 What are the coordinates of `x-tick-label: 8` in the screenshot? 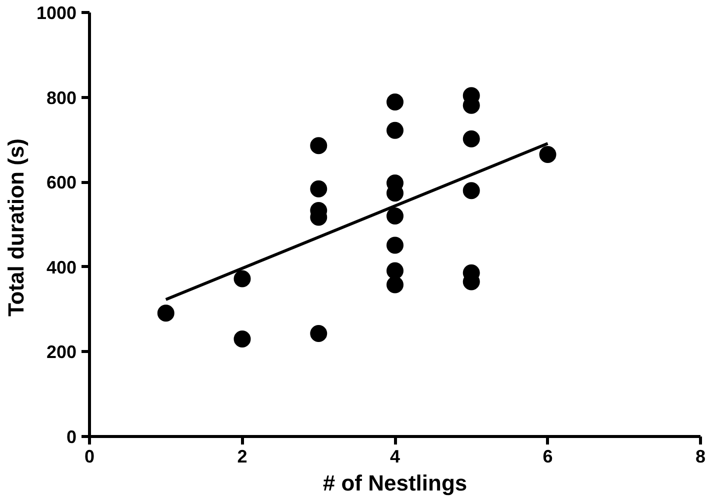 It's located at (700, 456).